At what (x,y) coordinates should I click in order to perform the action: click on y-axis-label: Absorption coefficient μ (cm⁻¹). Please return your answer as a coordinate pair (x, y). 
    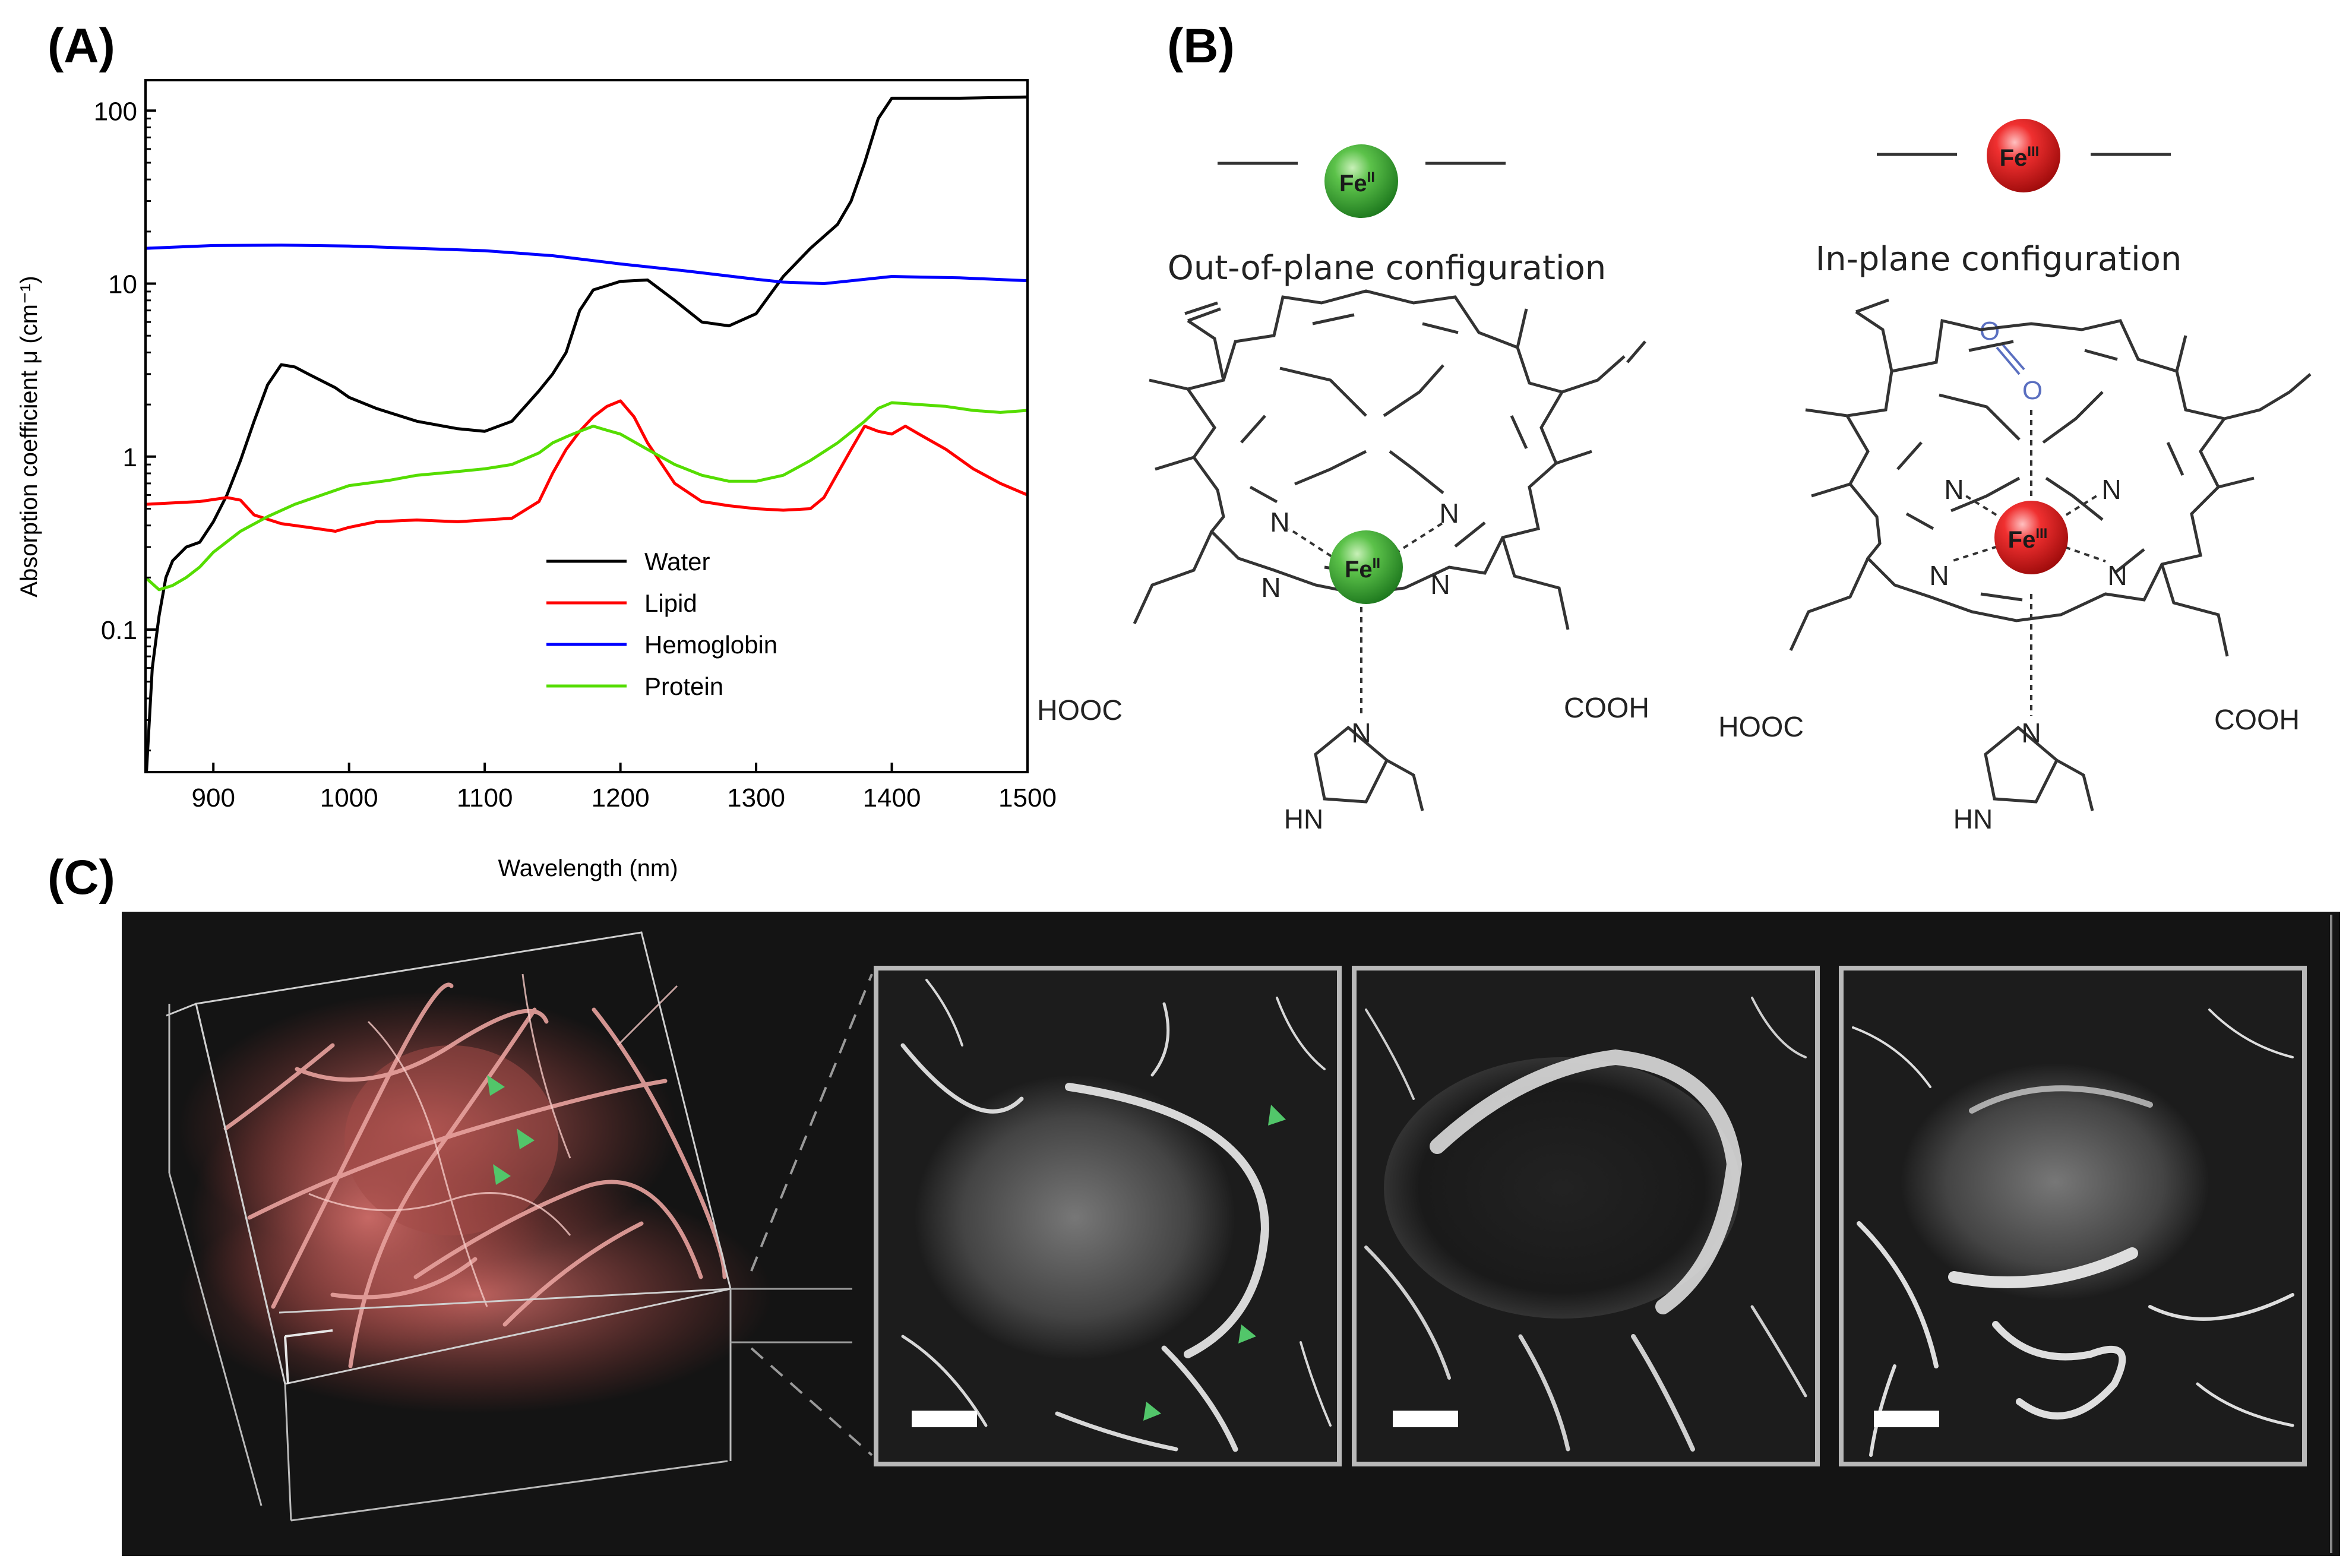
    Looking at the image, I should click on (29, 436).